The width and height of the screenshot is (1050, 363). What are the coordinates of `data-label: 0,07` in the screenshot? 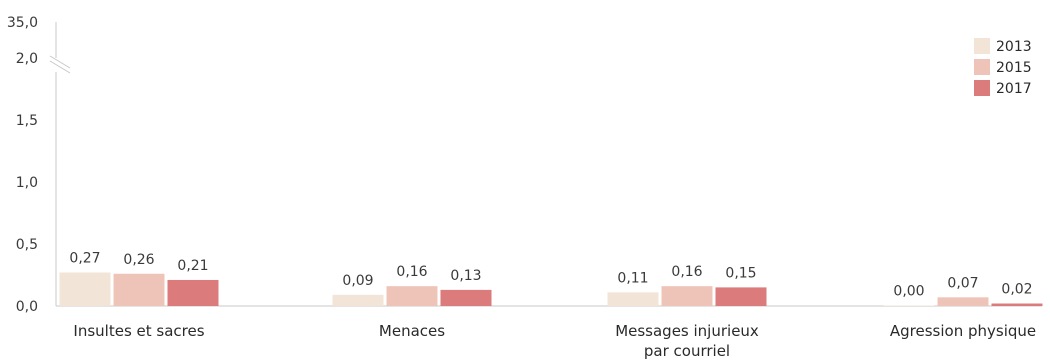 It's located at (962, 283).